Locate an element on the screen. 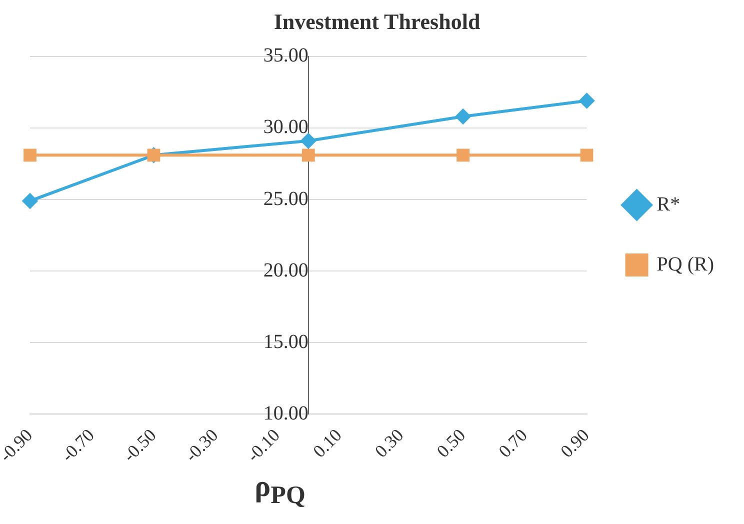 This screenshot has width=744, height=524. x-tick-label: -0.10 is located at coordinates (263, 445).